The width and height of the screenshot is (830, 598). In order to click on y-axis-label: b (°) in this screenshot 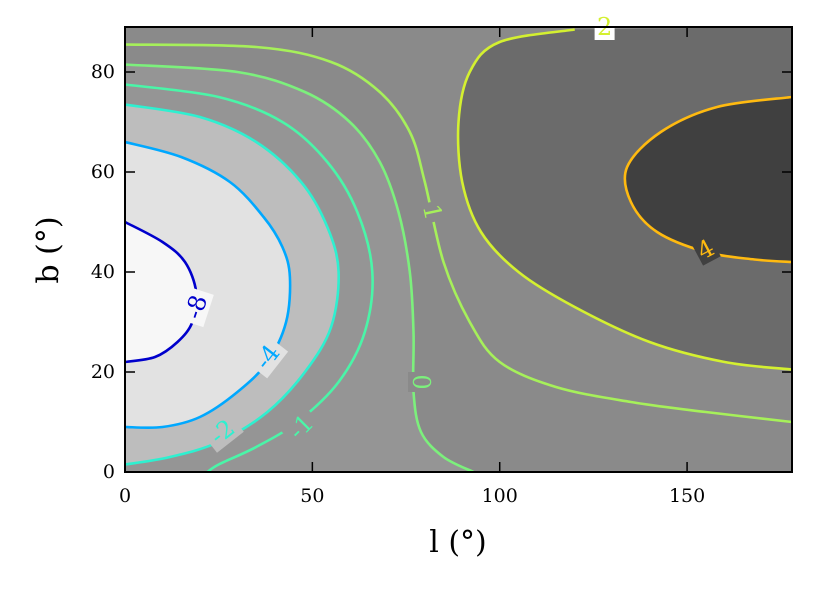, I will do `click(48, 249)`.